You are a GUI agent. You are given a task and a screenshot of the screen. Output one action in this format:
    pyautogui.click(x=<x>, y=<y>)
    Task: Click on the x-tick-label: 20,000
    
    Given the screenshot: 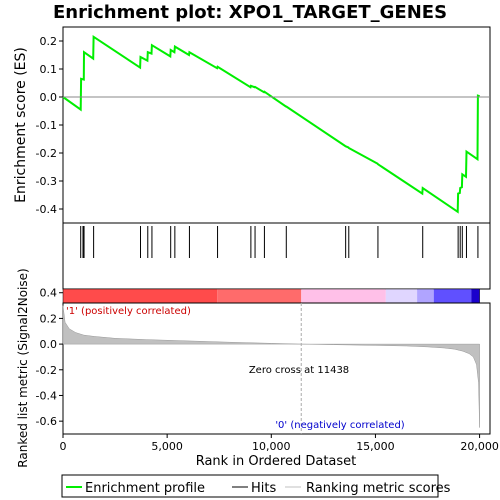 What is the action you would take?
    pyautogui.click(x=479, y=446)
    